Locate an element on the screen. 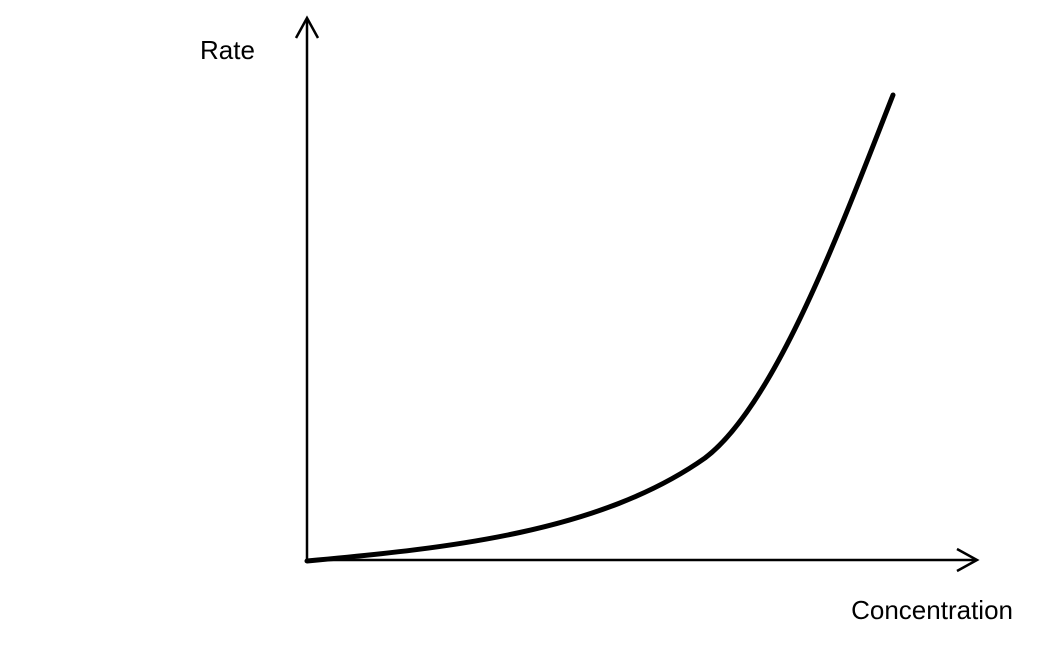  y-axis-arrow is located at coordinates (307, 27).